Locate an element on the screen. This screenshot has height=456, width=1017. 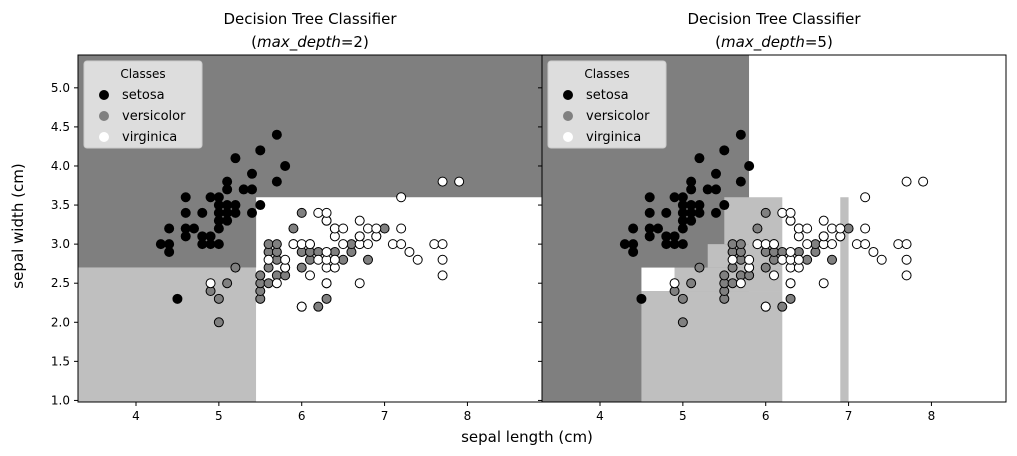
x-axis-label: sepal length (cm) is located at coordinates (527, 437).